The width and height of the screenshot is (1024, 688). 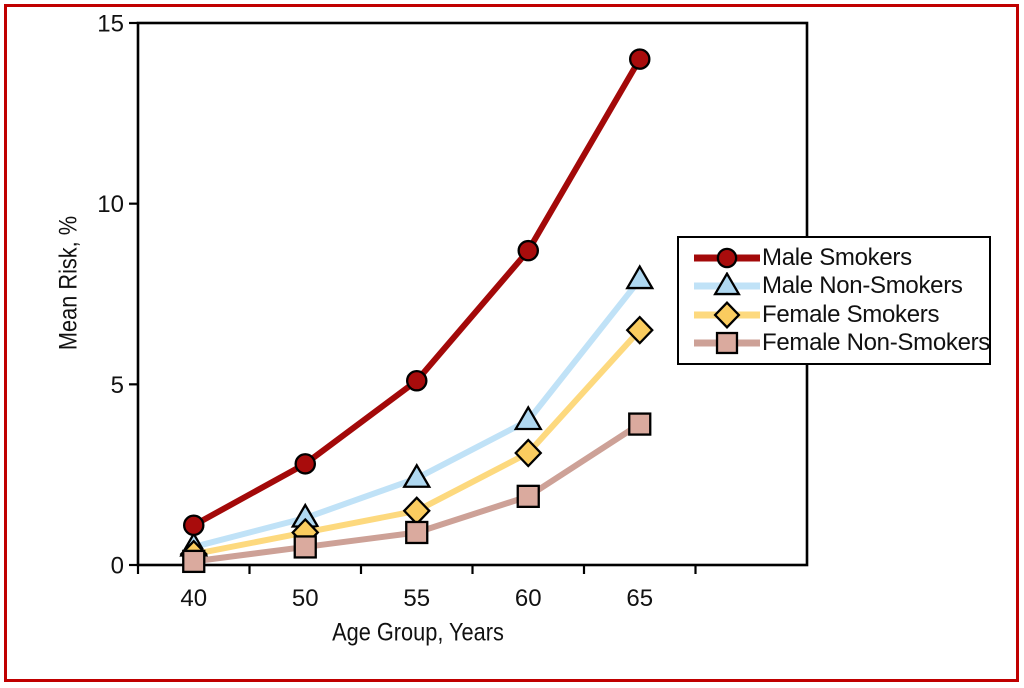 I want to click on legend-label-male-smokers: Male Smokers, so click(x=837, y=257).